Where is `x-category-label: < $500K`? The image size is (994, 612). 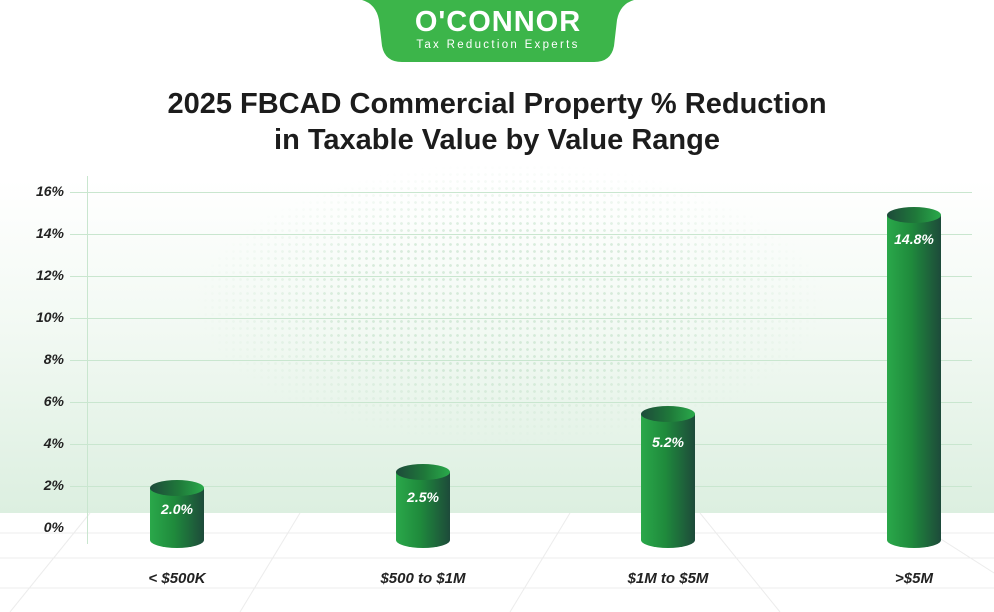 x-category-label: < $500K is located at coordinates (177, 578).